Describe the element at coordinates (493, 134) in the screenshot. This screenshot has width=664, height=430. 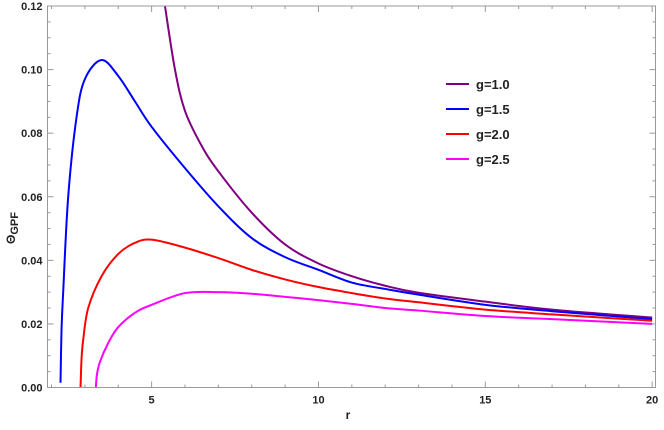
I see `legend-label: g=2.0` at that location.